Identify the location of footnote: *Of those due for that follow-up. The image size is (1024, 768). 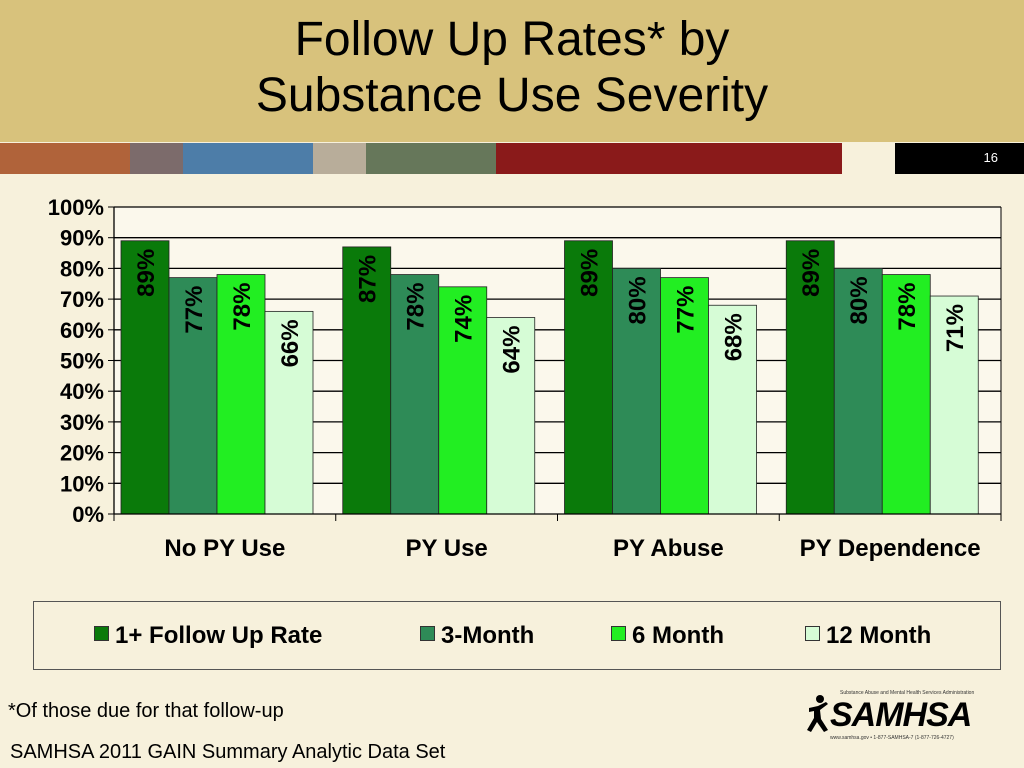
(146, 711).